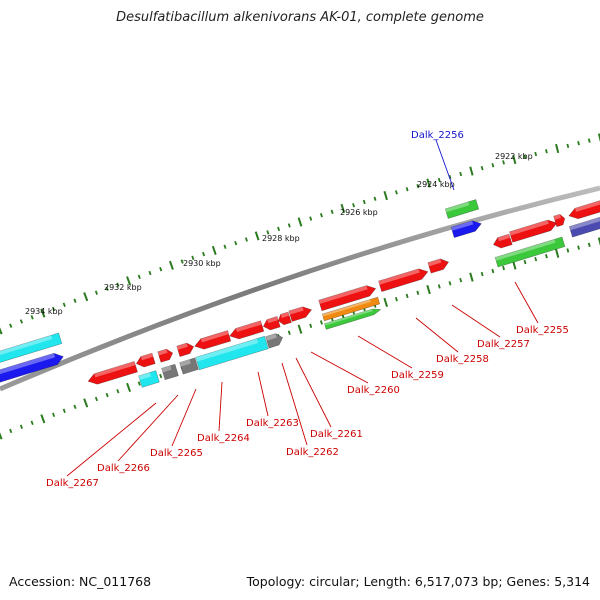  Describe the element at coordinates (417, 375) in the screenshot. I see `gene-label-dalk-2259: Dalk_2259` at that location.